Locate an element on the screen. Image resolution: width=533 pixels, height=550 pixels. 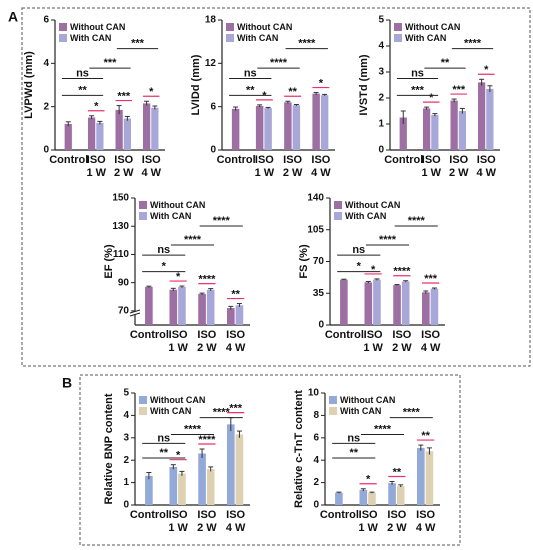
y-tick-label: 8 is located at coordinates (316, 415).